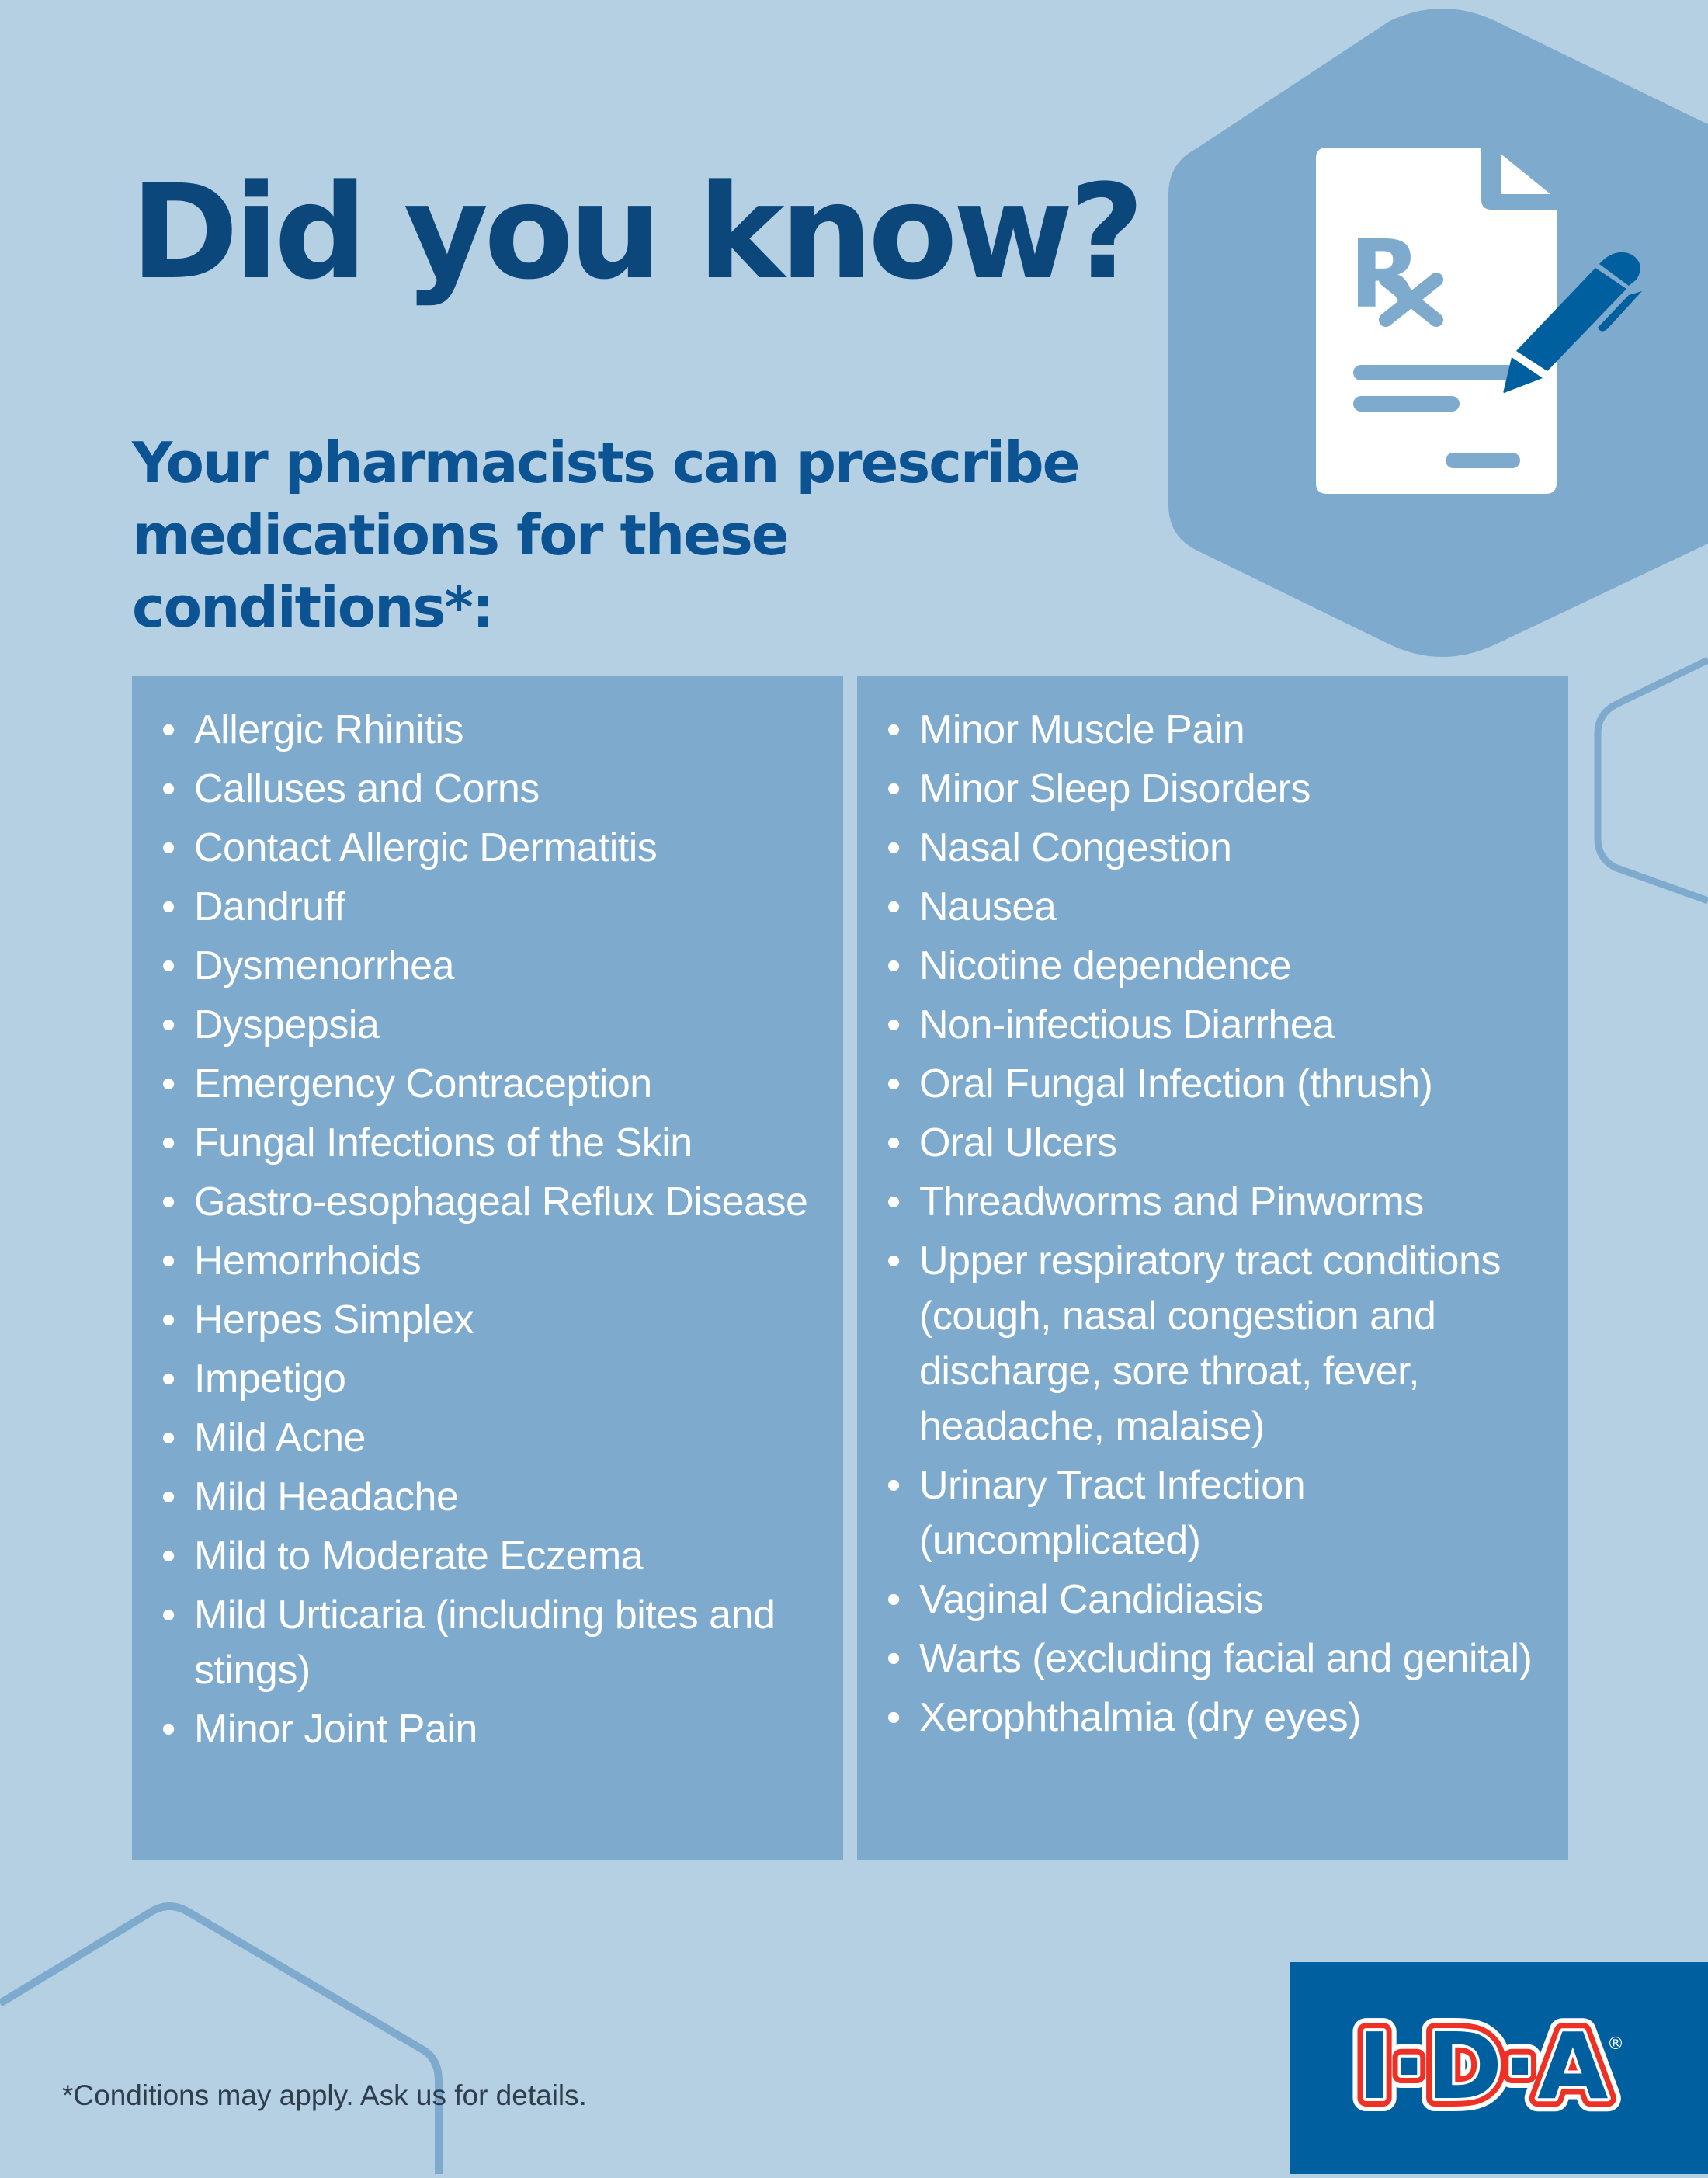 This screenshot has height=2178, width=1708. What do you see at coordinates (287, 1024) in the screenshot?
I see `condition-label: Dyspepsia` at bounding box center [287, 1024].